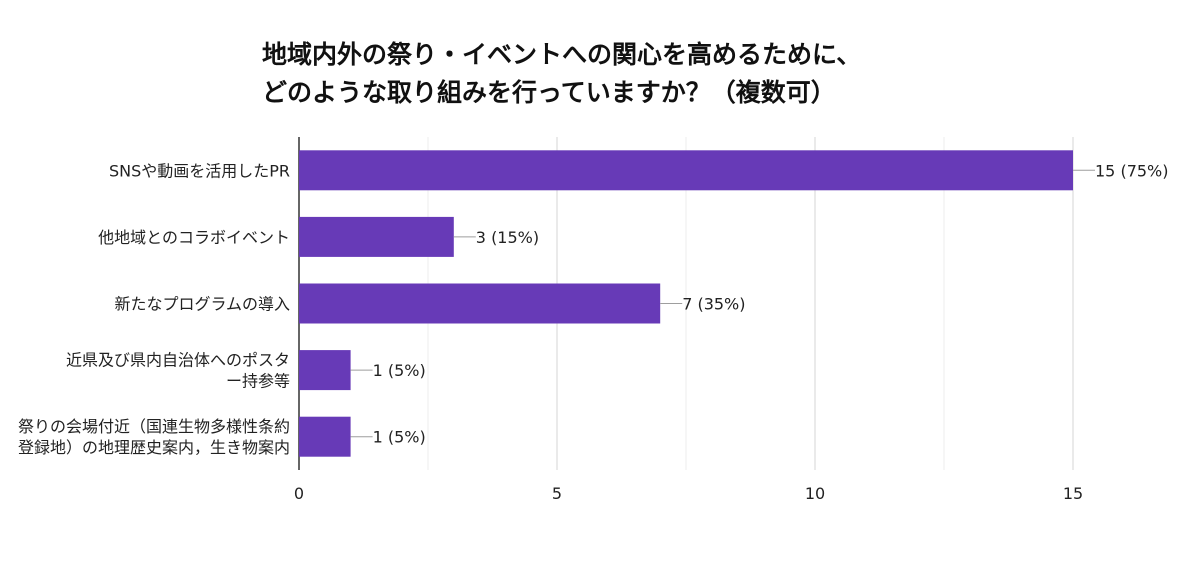  I want to click on x-axis-ticks: 0 5 10 15, so click(688, 493).